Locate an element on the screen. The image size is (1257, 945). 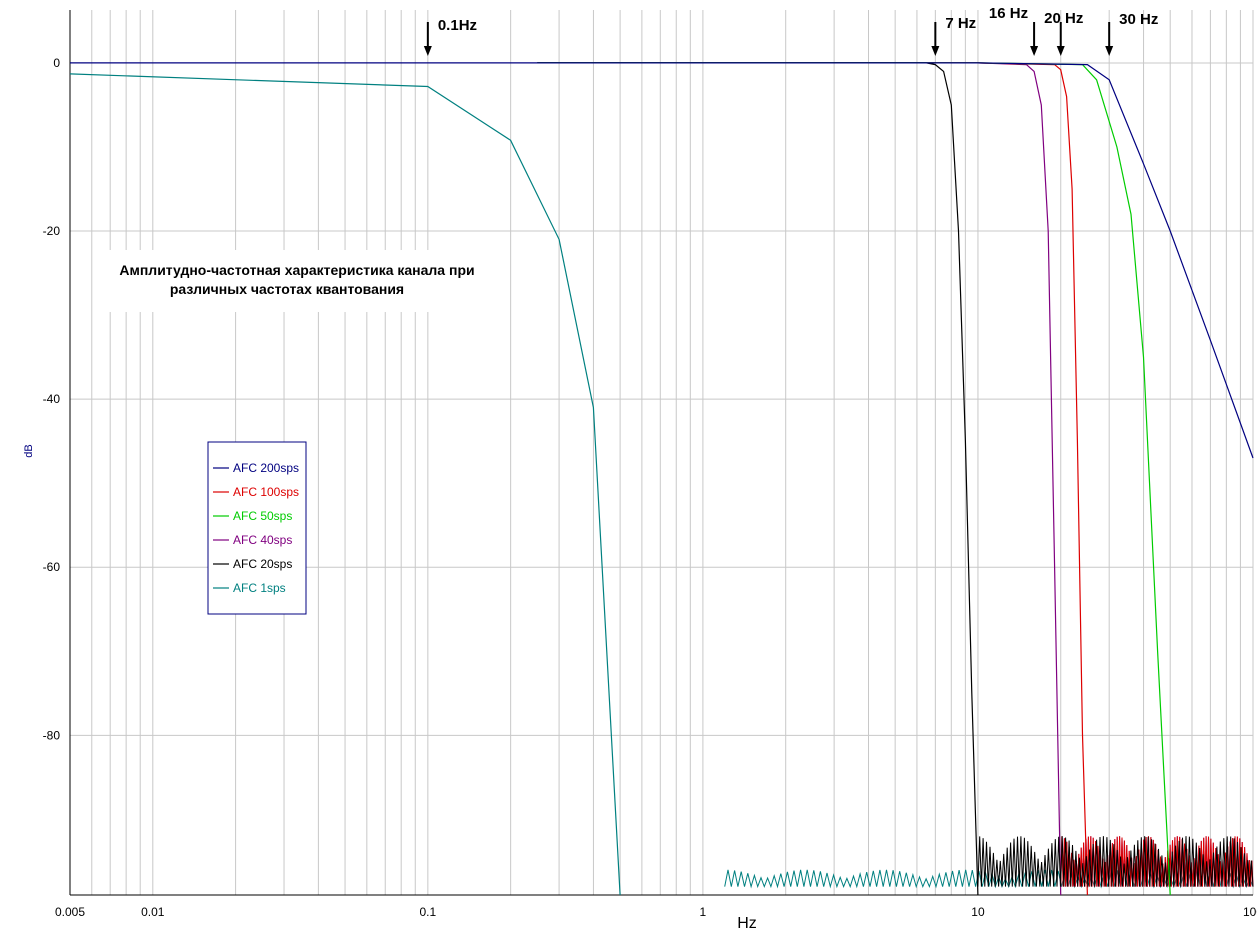
chart-title-line-2: различных частотах квантования is located at coordinates (287, 289).